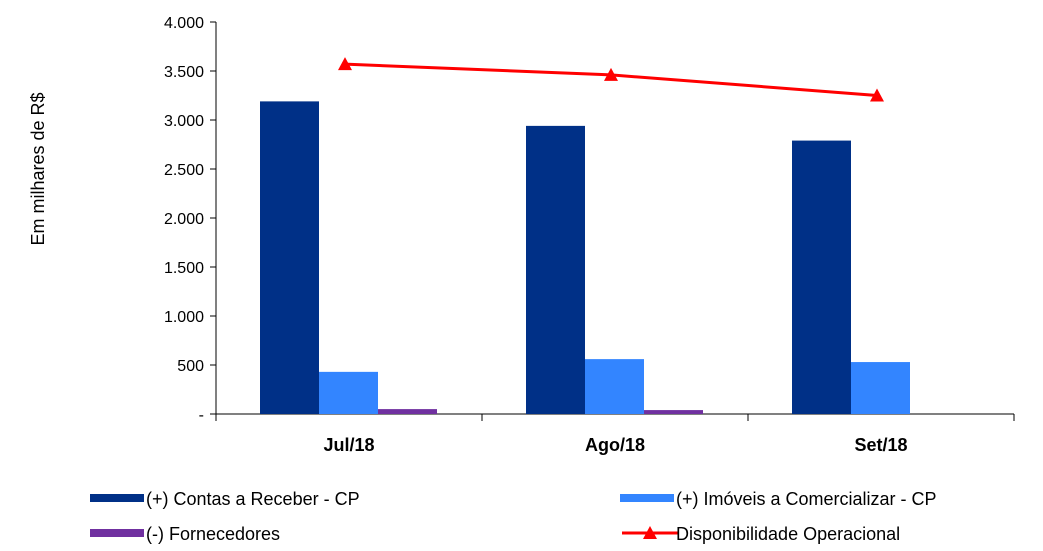 This screenshot has width=1043, height=551. I want to click on y-tick-label: 4.000, so click(184, 23).